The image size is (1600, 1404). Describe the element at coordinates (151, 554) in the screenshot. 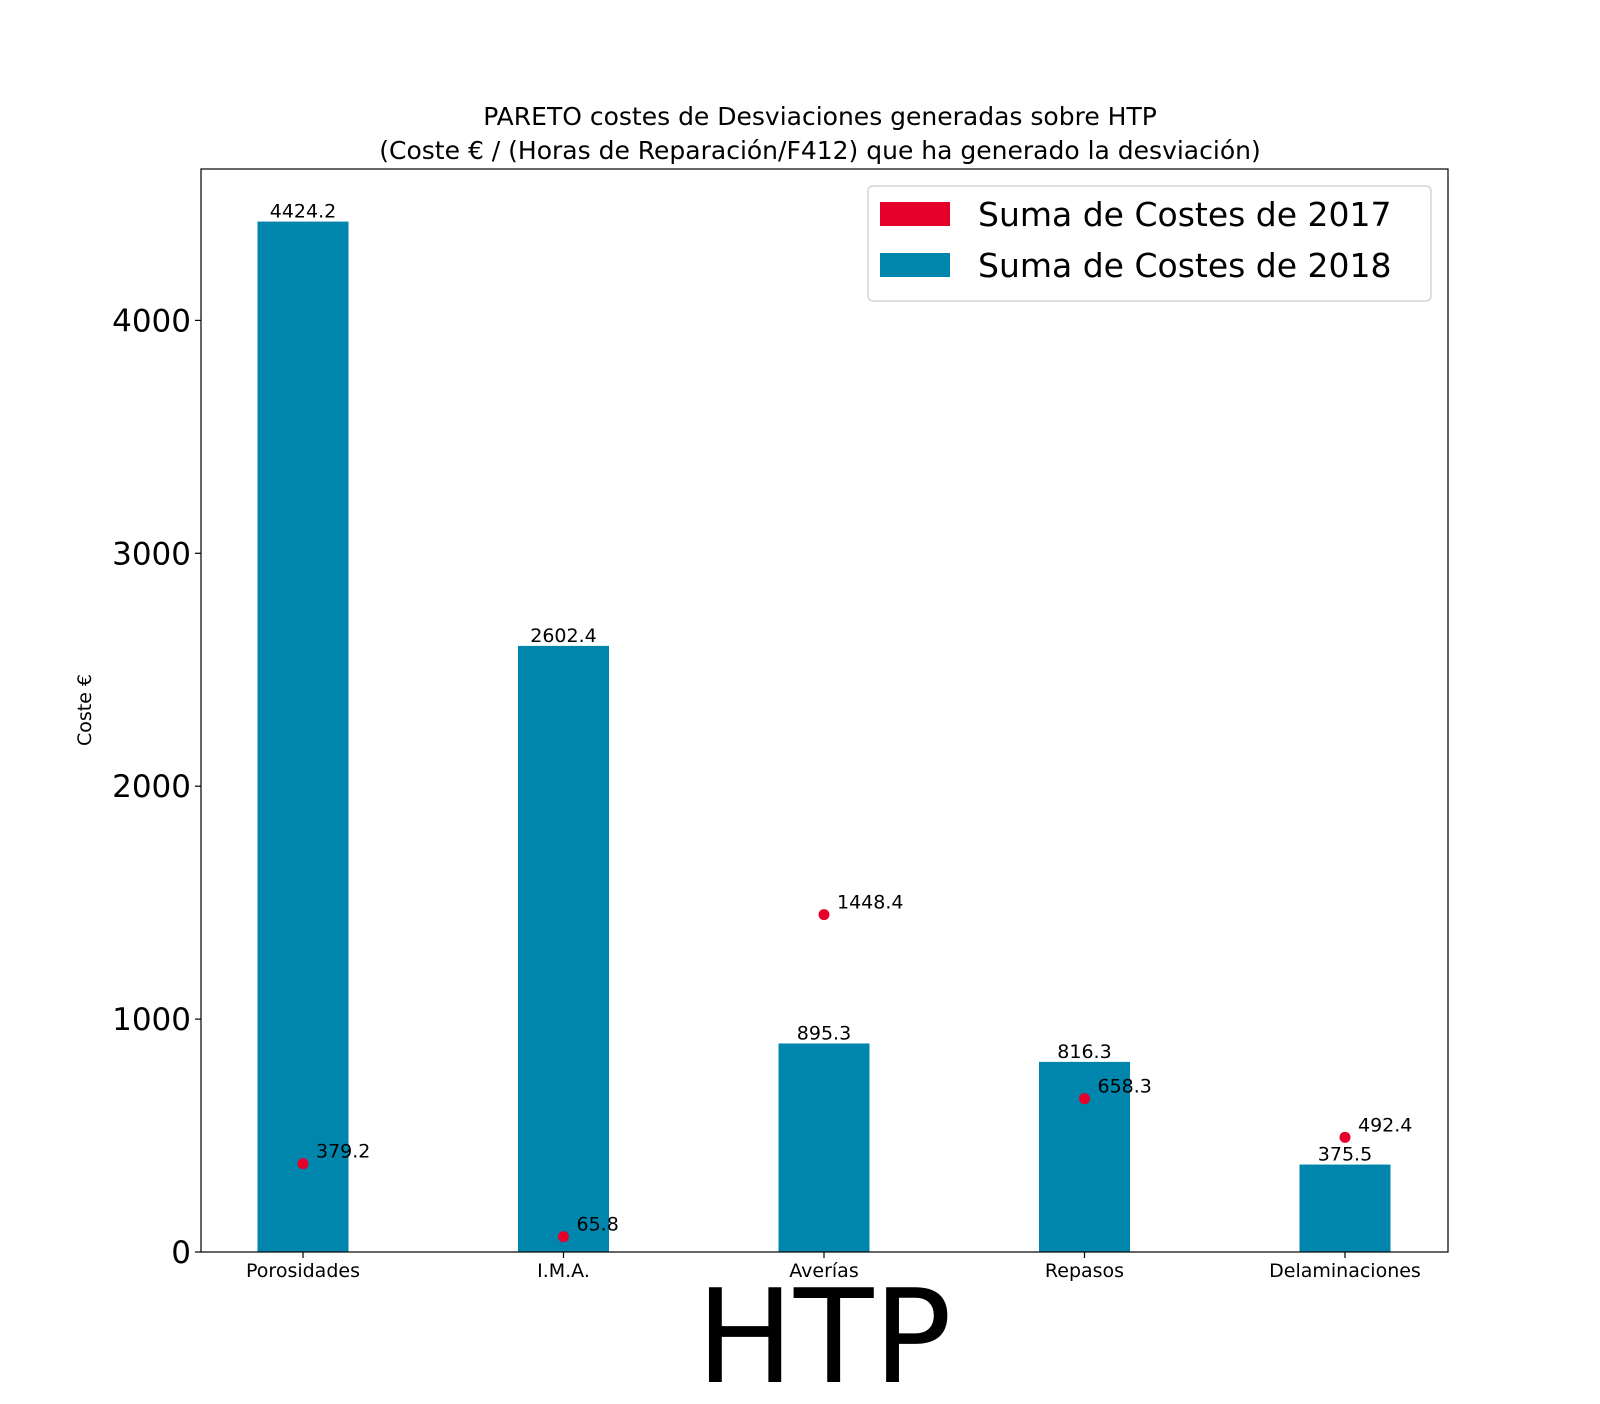

I see `y-tick-label: 3000` at that location.